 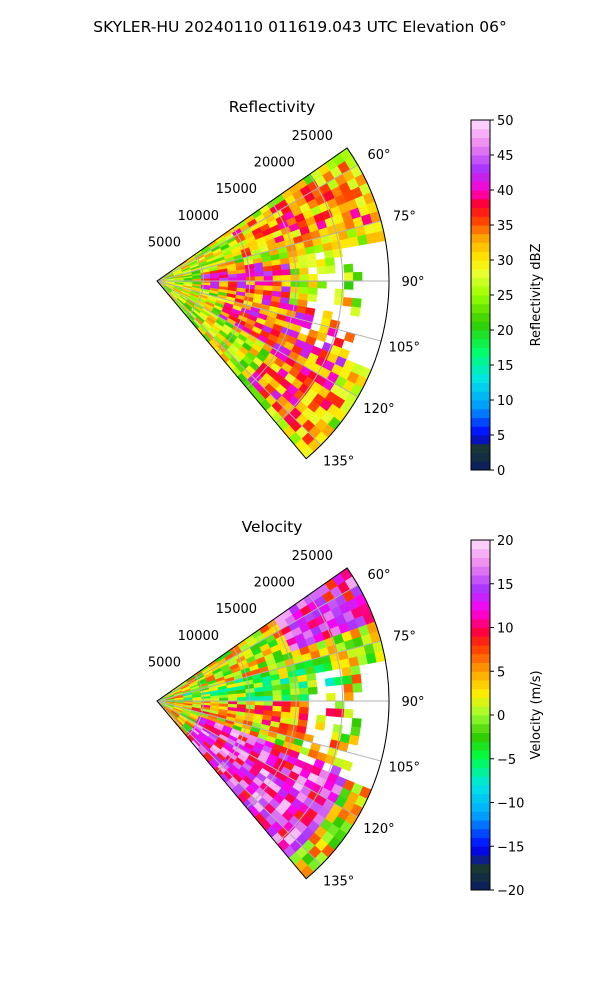 What do you see at coordinates (505, 121) in the screenshot?
I see `colorbar-tick-label: 50` at bounding box center [505, 121].